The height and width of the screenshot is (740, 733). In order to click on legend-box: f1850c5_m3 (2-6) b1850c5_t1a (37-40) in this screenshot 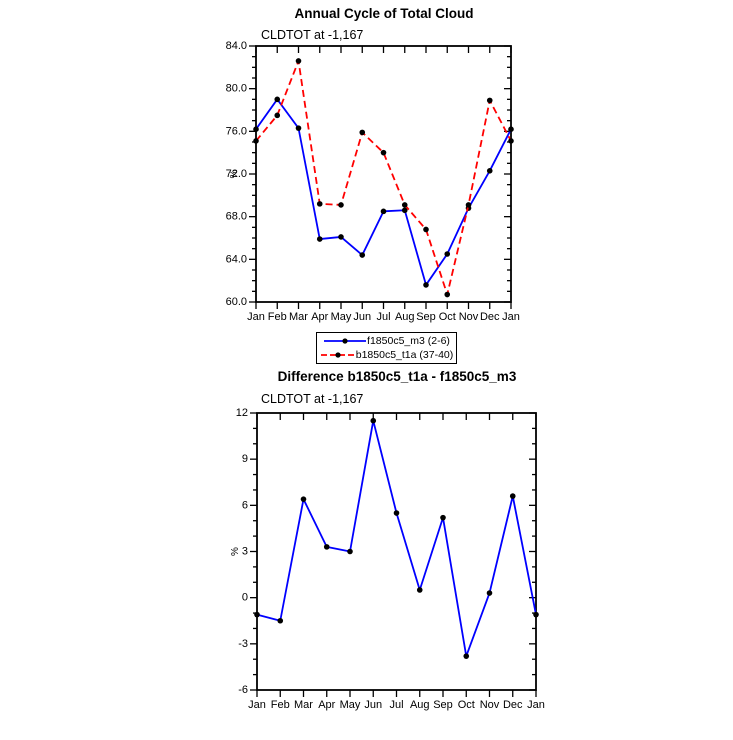, I will do `click(386, 348)`.